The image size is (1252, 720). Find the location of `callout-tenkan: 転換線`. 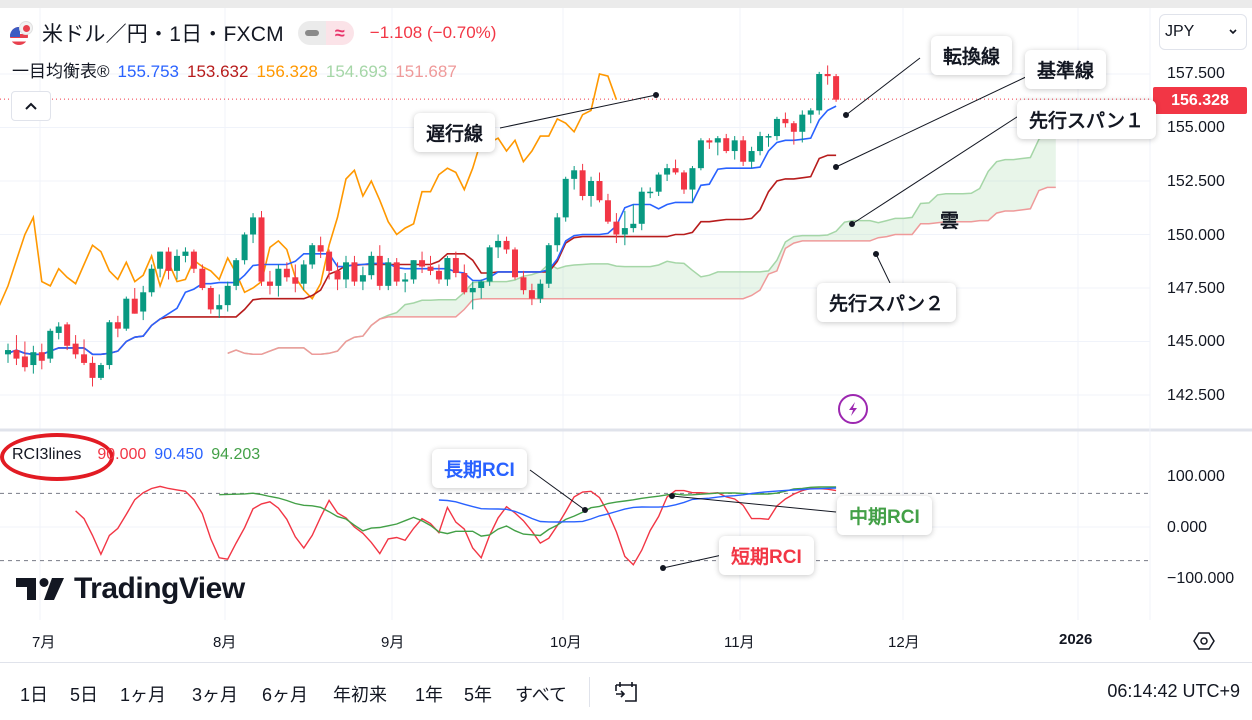

callout-tenkan: 転換線 is located at coordinates (972, 55).